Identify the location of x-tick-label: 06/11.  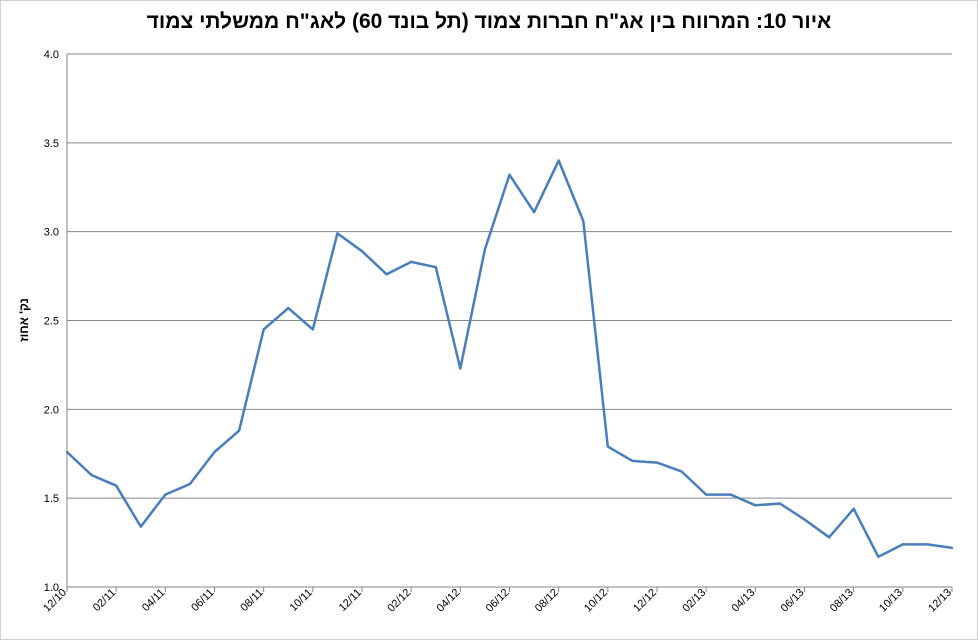
(202, 600).